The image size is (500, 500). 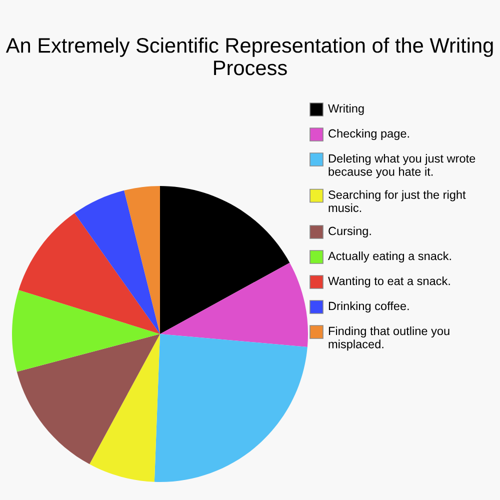 I want to click on legend-label: Actually eating a snack., so click(x=389, y=257).